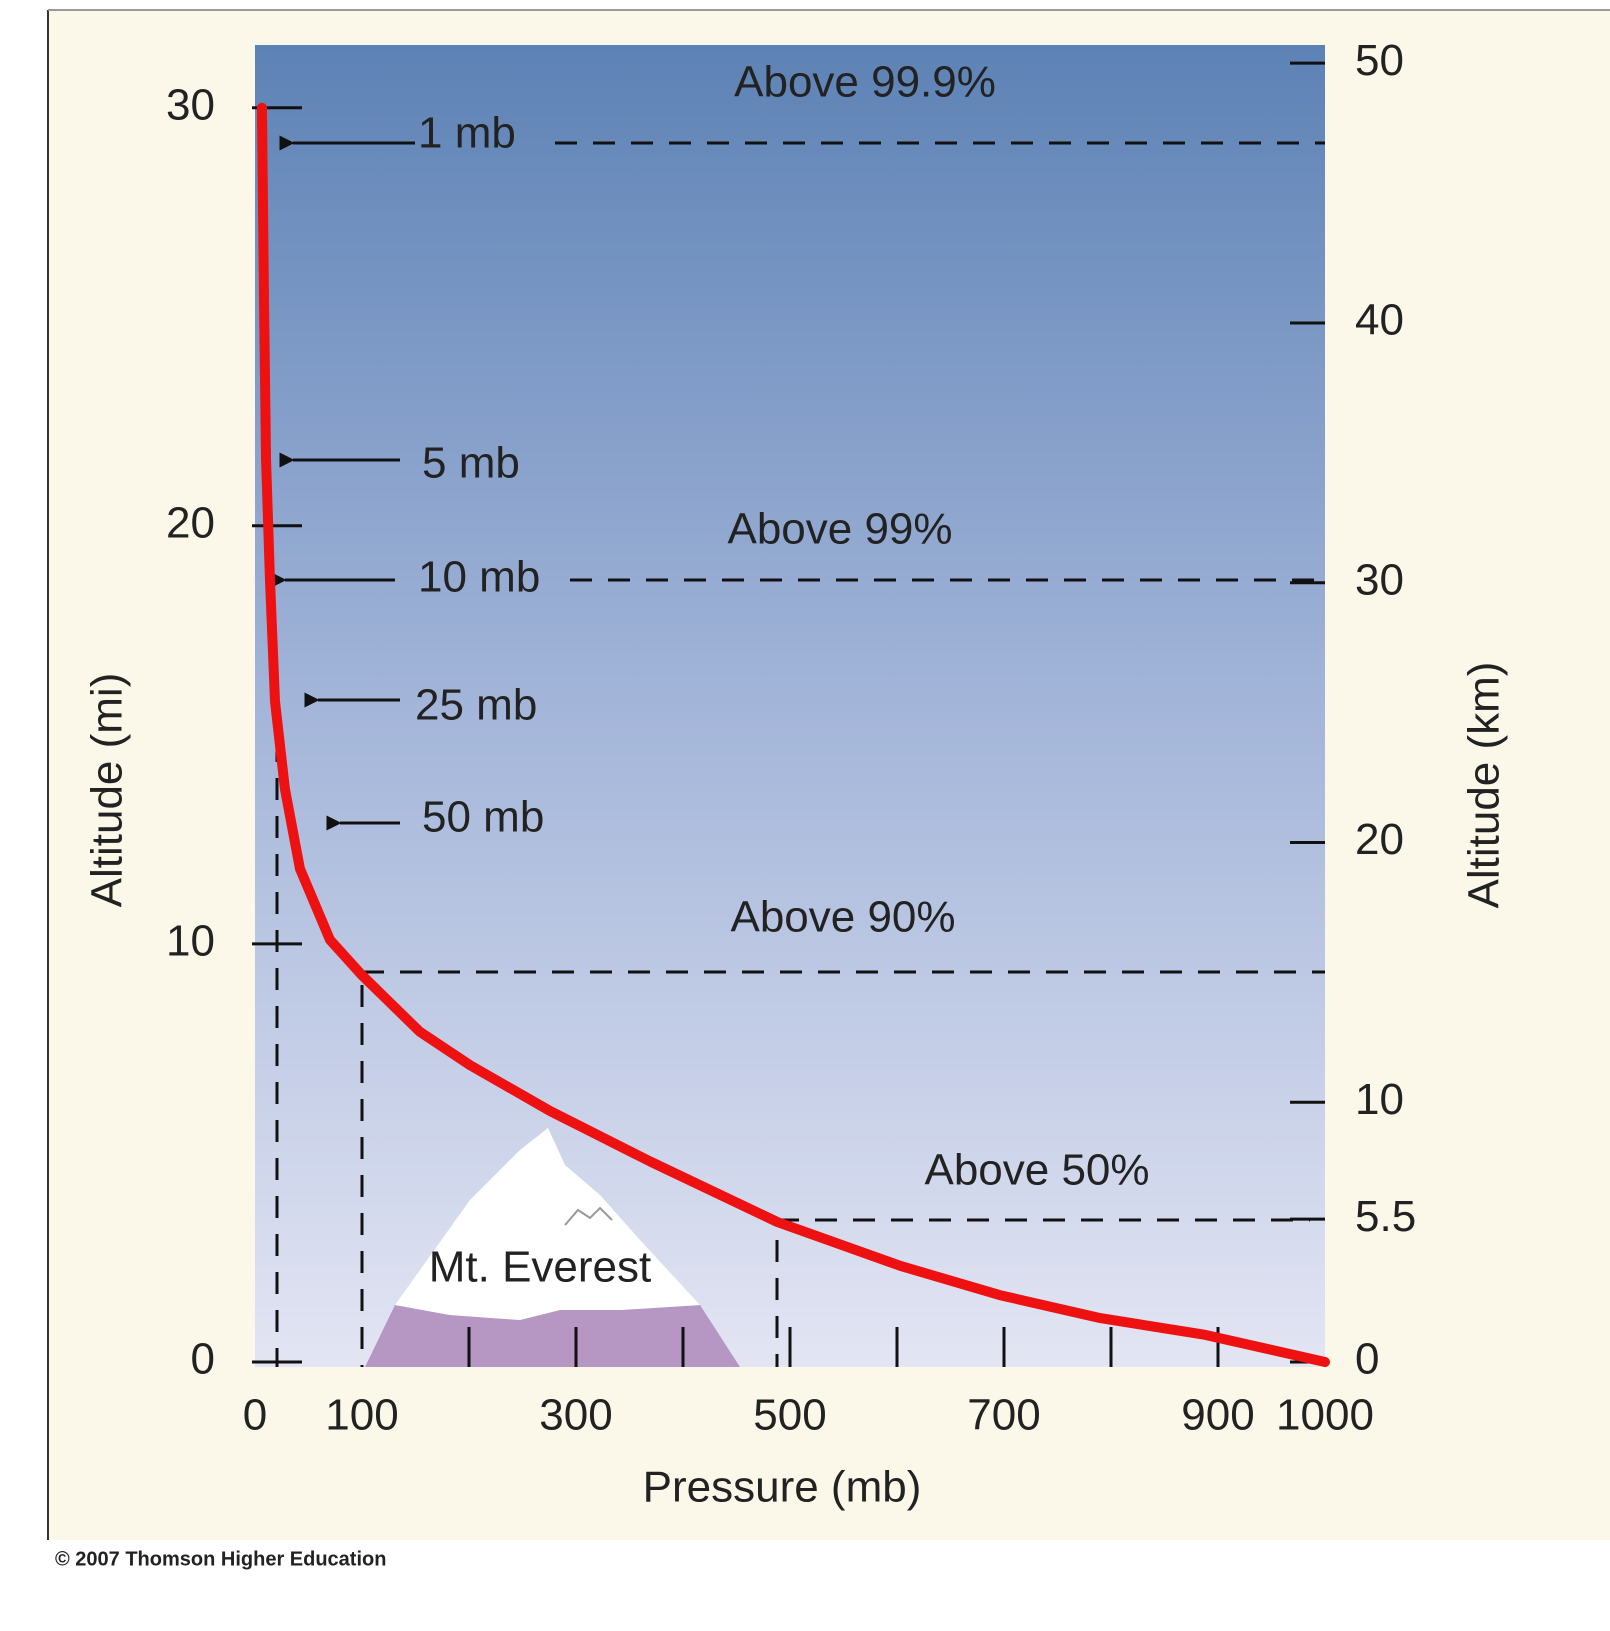  I want to click on arrow-label: 10 mb, so click(479, 577).